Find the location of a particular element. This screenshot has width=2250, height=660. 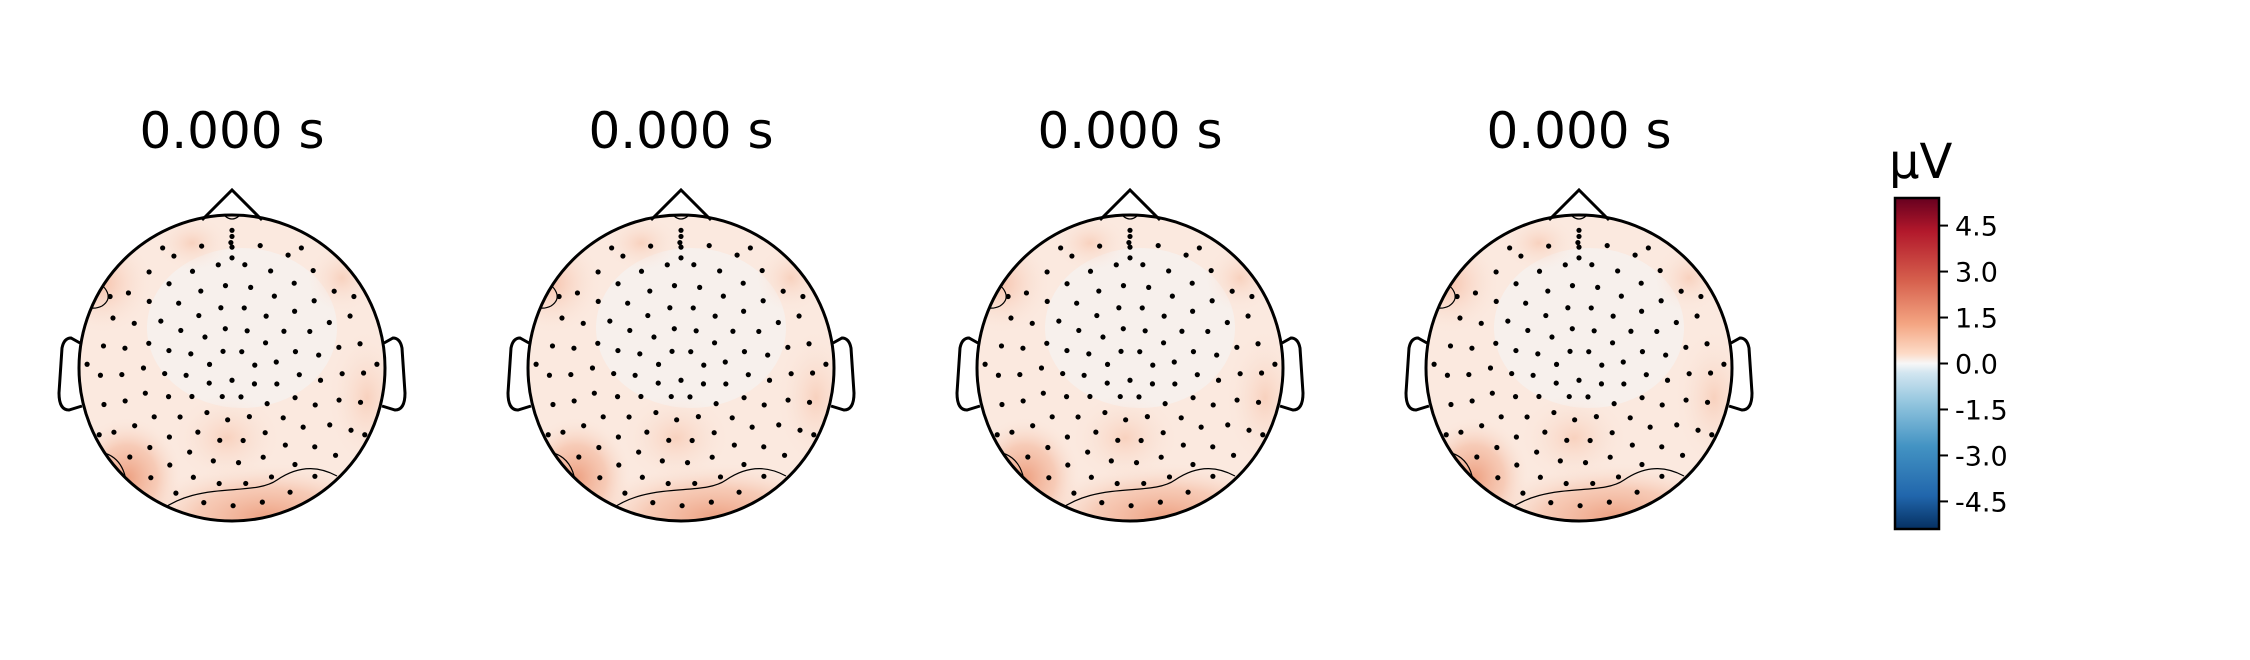

colorbar: 4.5 3.0 1.5 0.0 -1.5 -3.0 -4.5 µV is located at coordinates (1948, 332).